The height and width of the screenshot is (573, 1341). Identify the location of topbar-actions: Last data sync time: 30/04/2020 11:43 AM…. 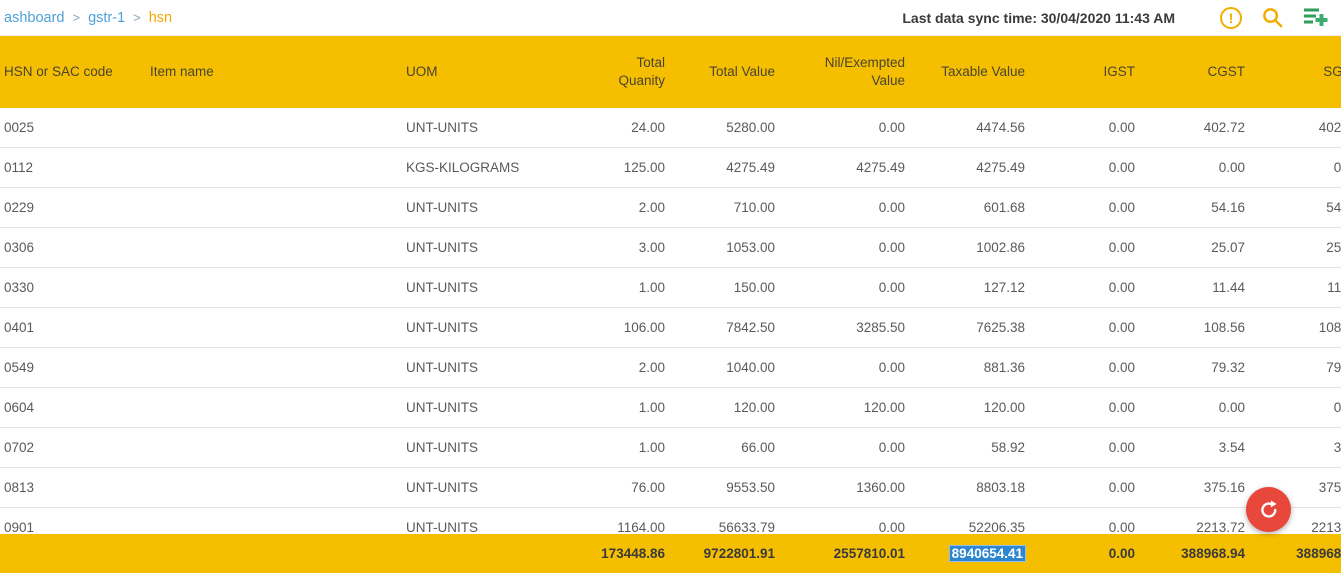
(1115, 17).